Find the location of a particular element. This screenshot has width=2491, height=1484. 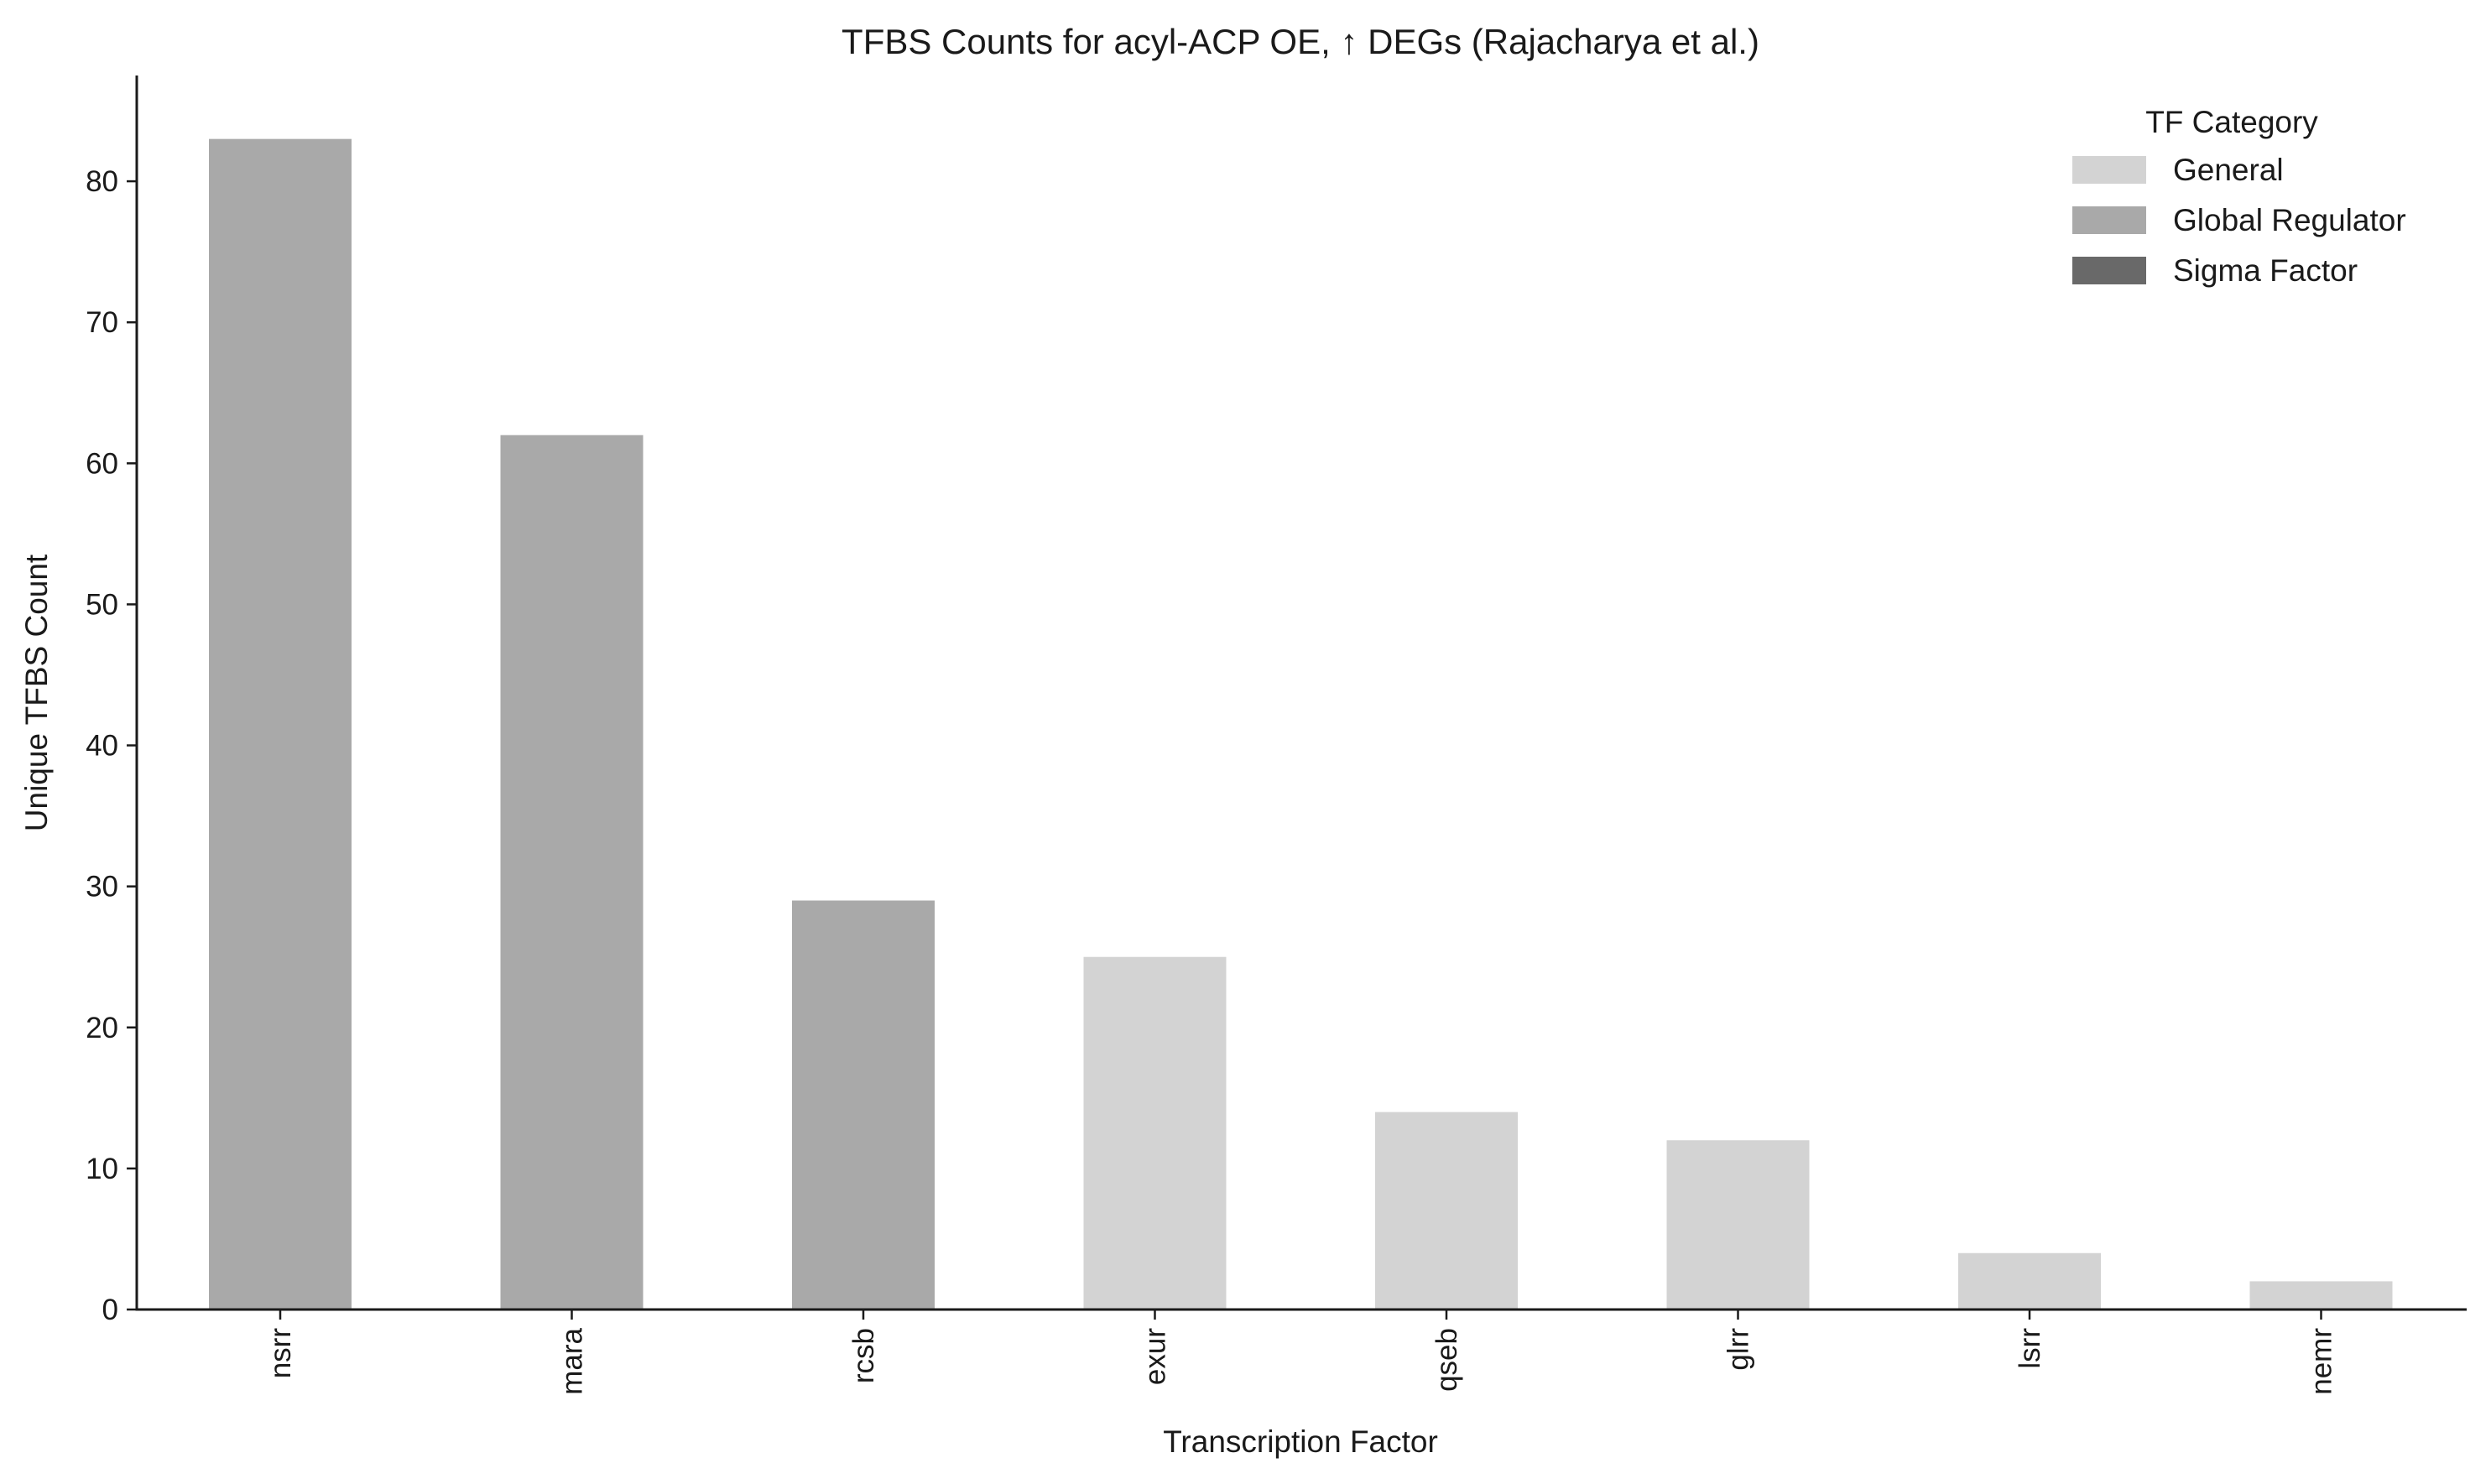

x-tick-label: mara is located at coordinates (573, 1360).